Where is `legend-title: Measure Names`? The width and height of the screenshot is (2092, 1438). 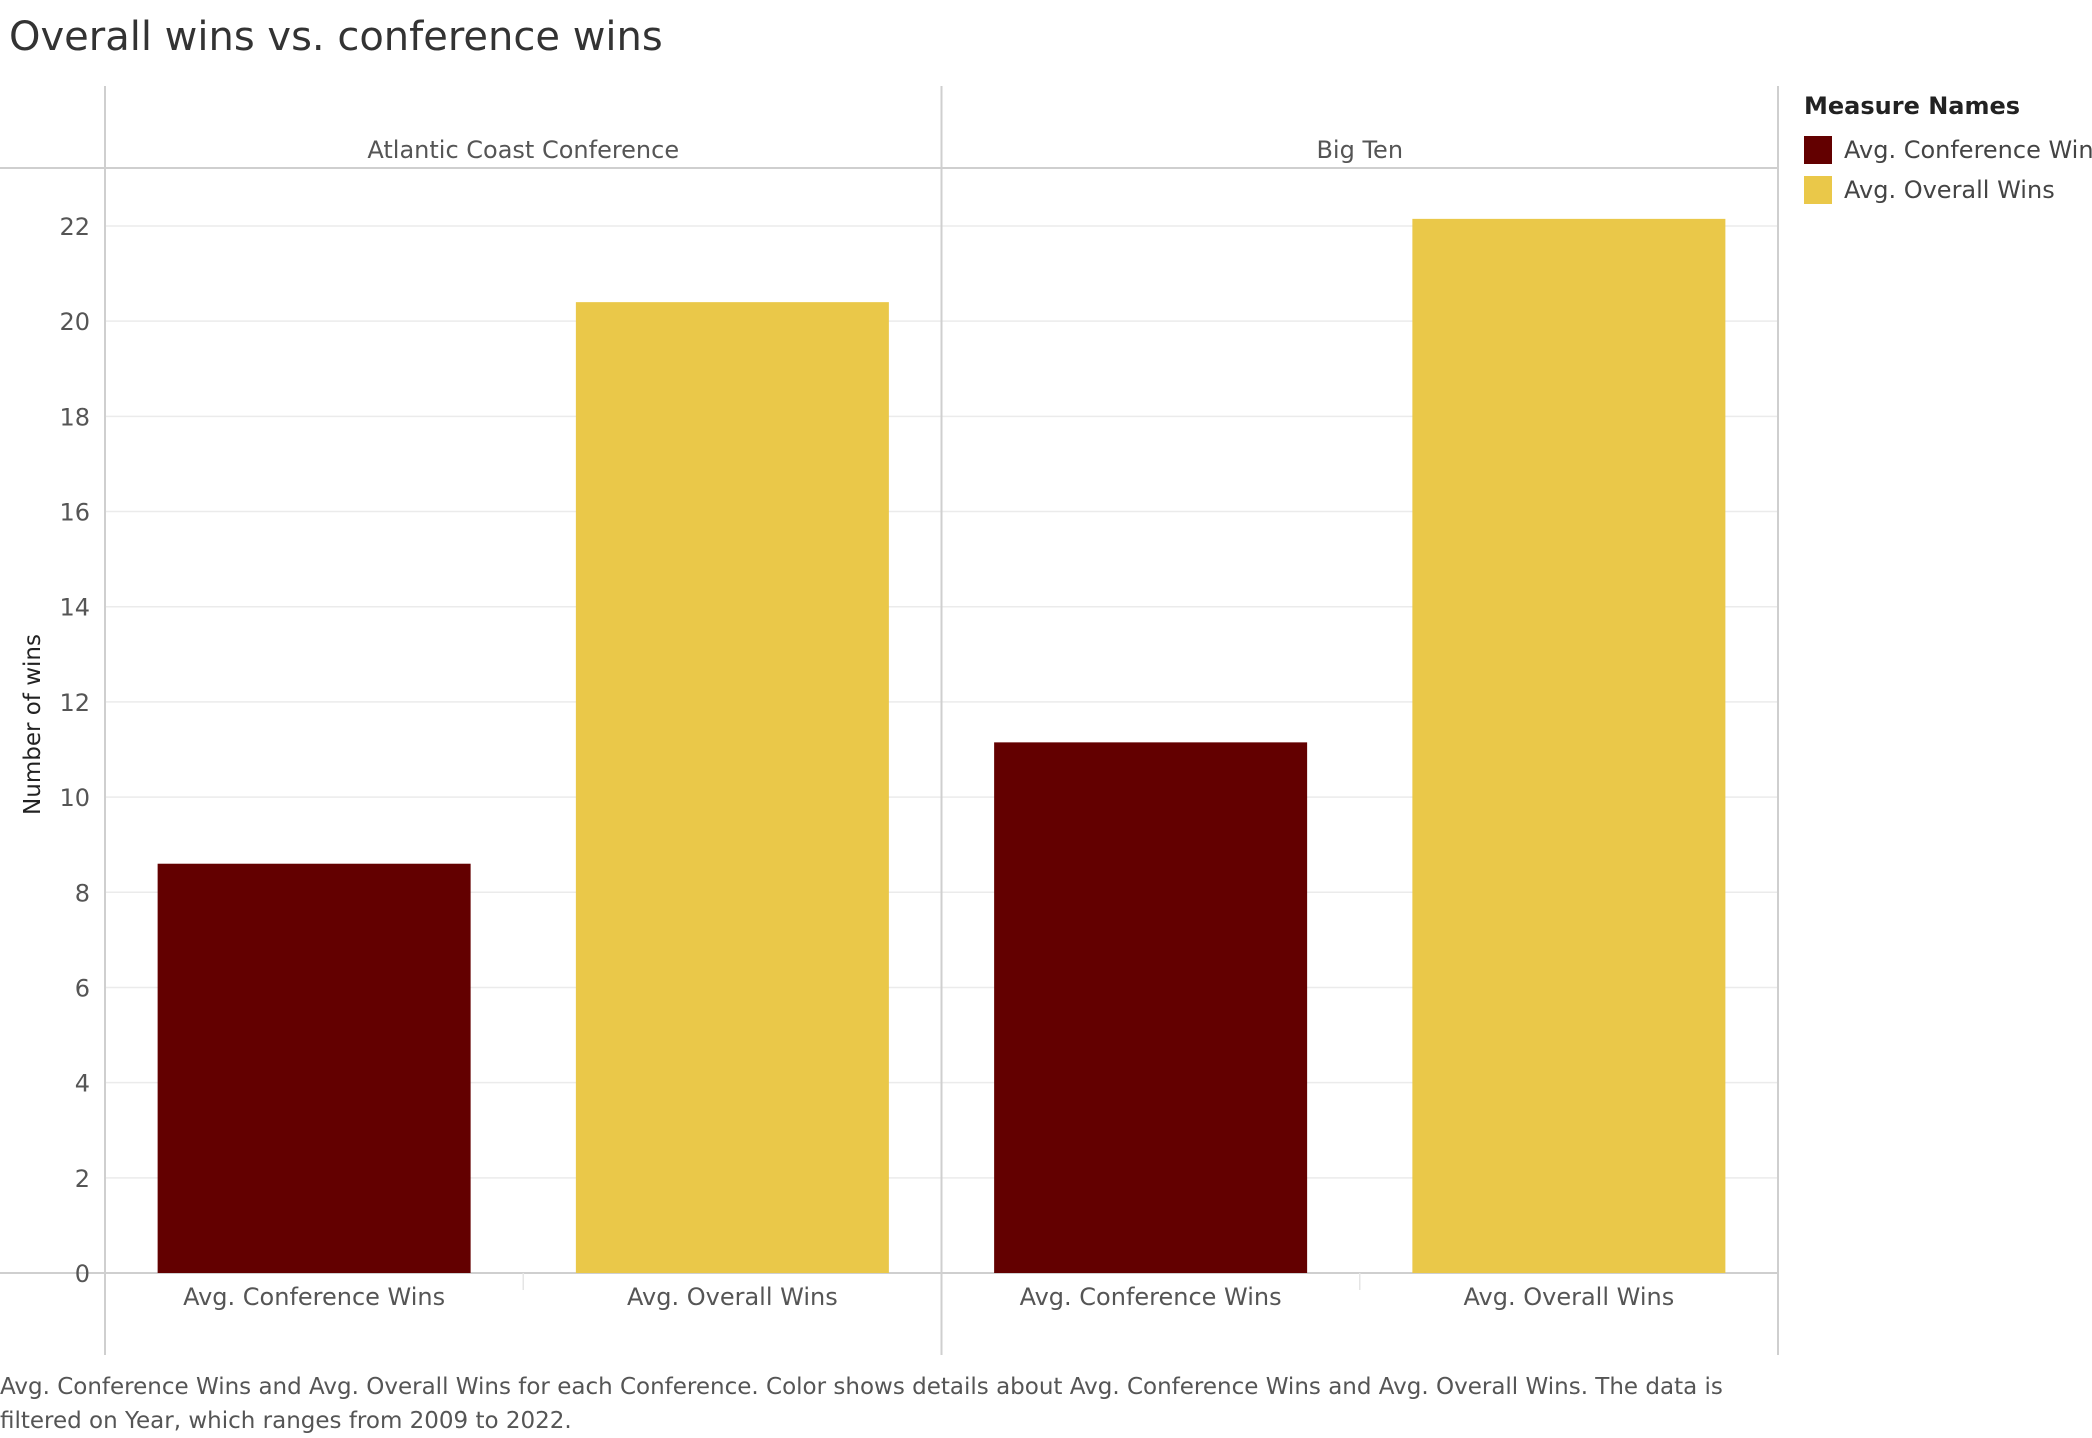
legend-title: Measure Names is located at coordinates (1912, 106).